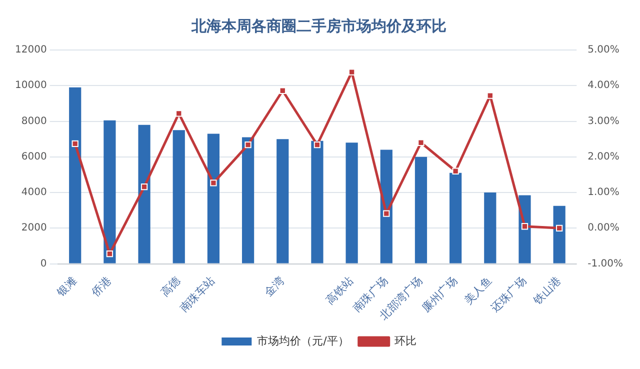 The image size is (640, 369). I want to click on y2-tick-label: 5.00%, so click(604, 50).